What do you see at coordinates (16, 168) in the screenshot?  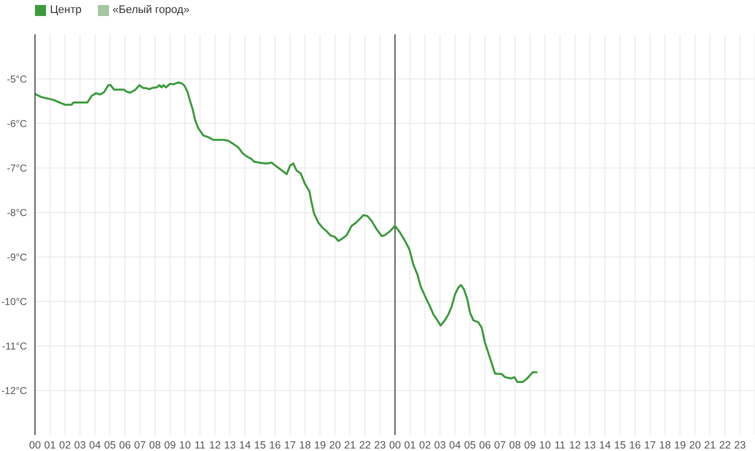 I see `y-tick-label: -7°C` at bounding box center [16, 168].